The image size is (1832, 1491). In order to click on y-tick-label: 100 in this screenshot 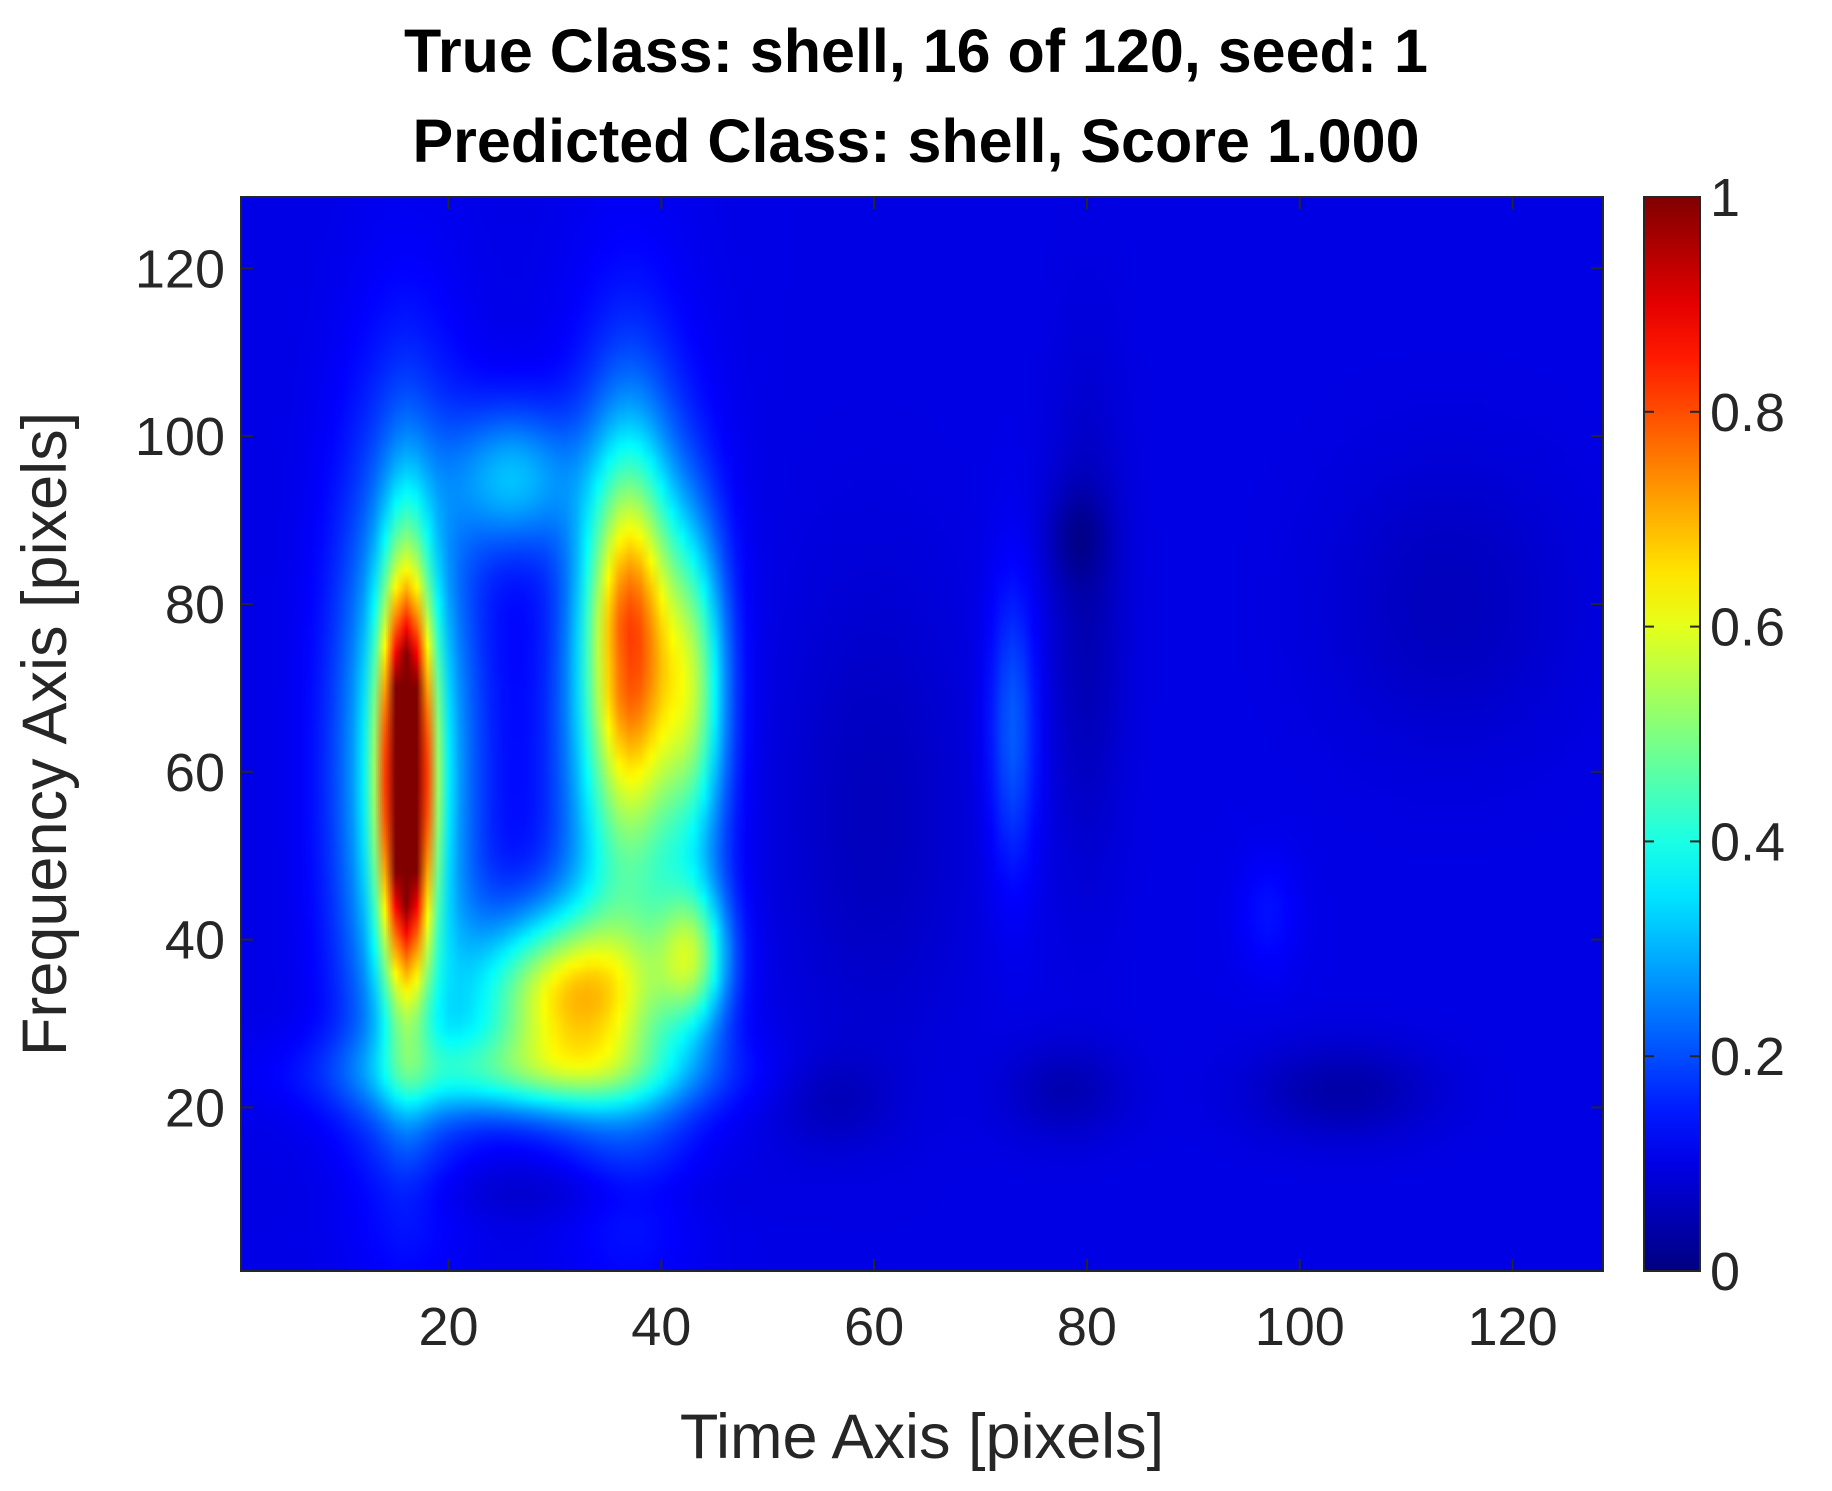, I will do `click(180, 437)`.